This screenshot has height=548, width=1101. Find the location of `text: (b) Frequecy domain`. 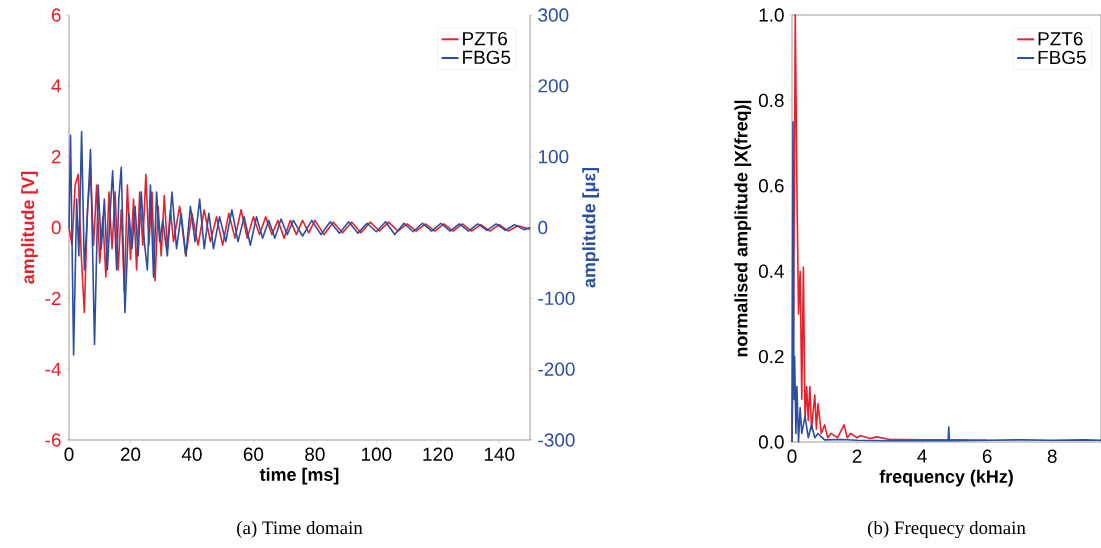

text: (b) Frequecy domain is located at coordinates (946, 529).